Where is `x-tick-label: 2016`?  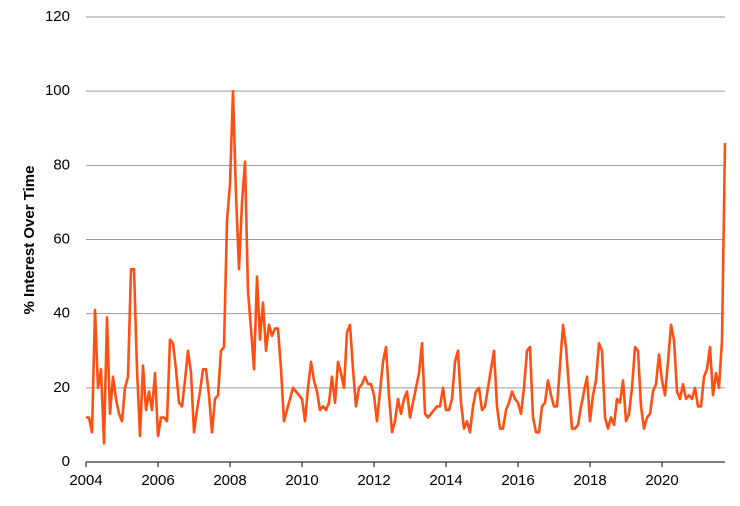
x-tick-label: 2016 is located at coordinates (517, 480).